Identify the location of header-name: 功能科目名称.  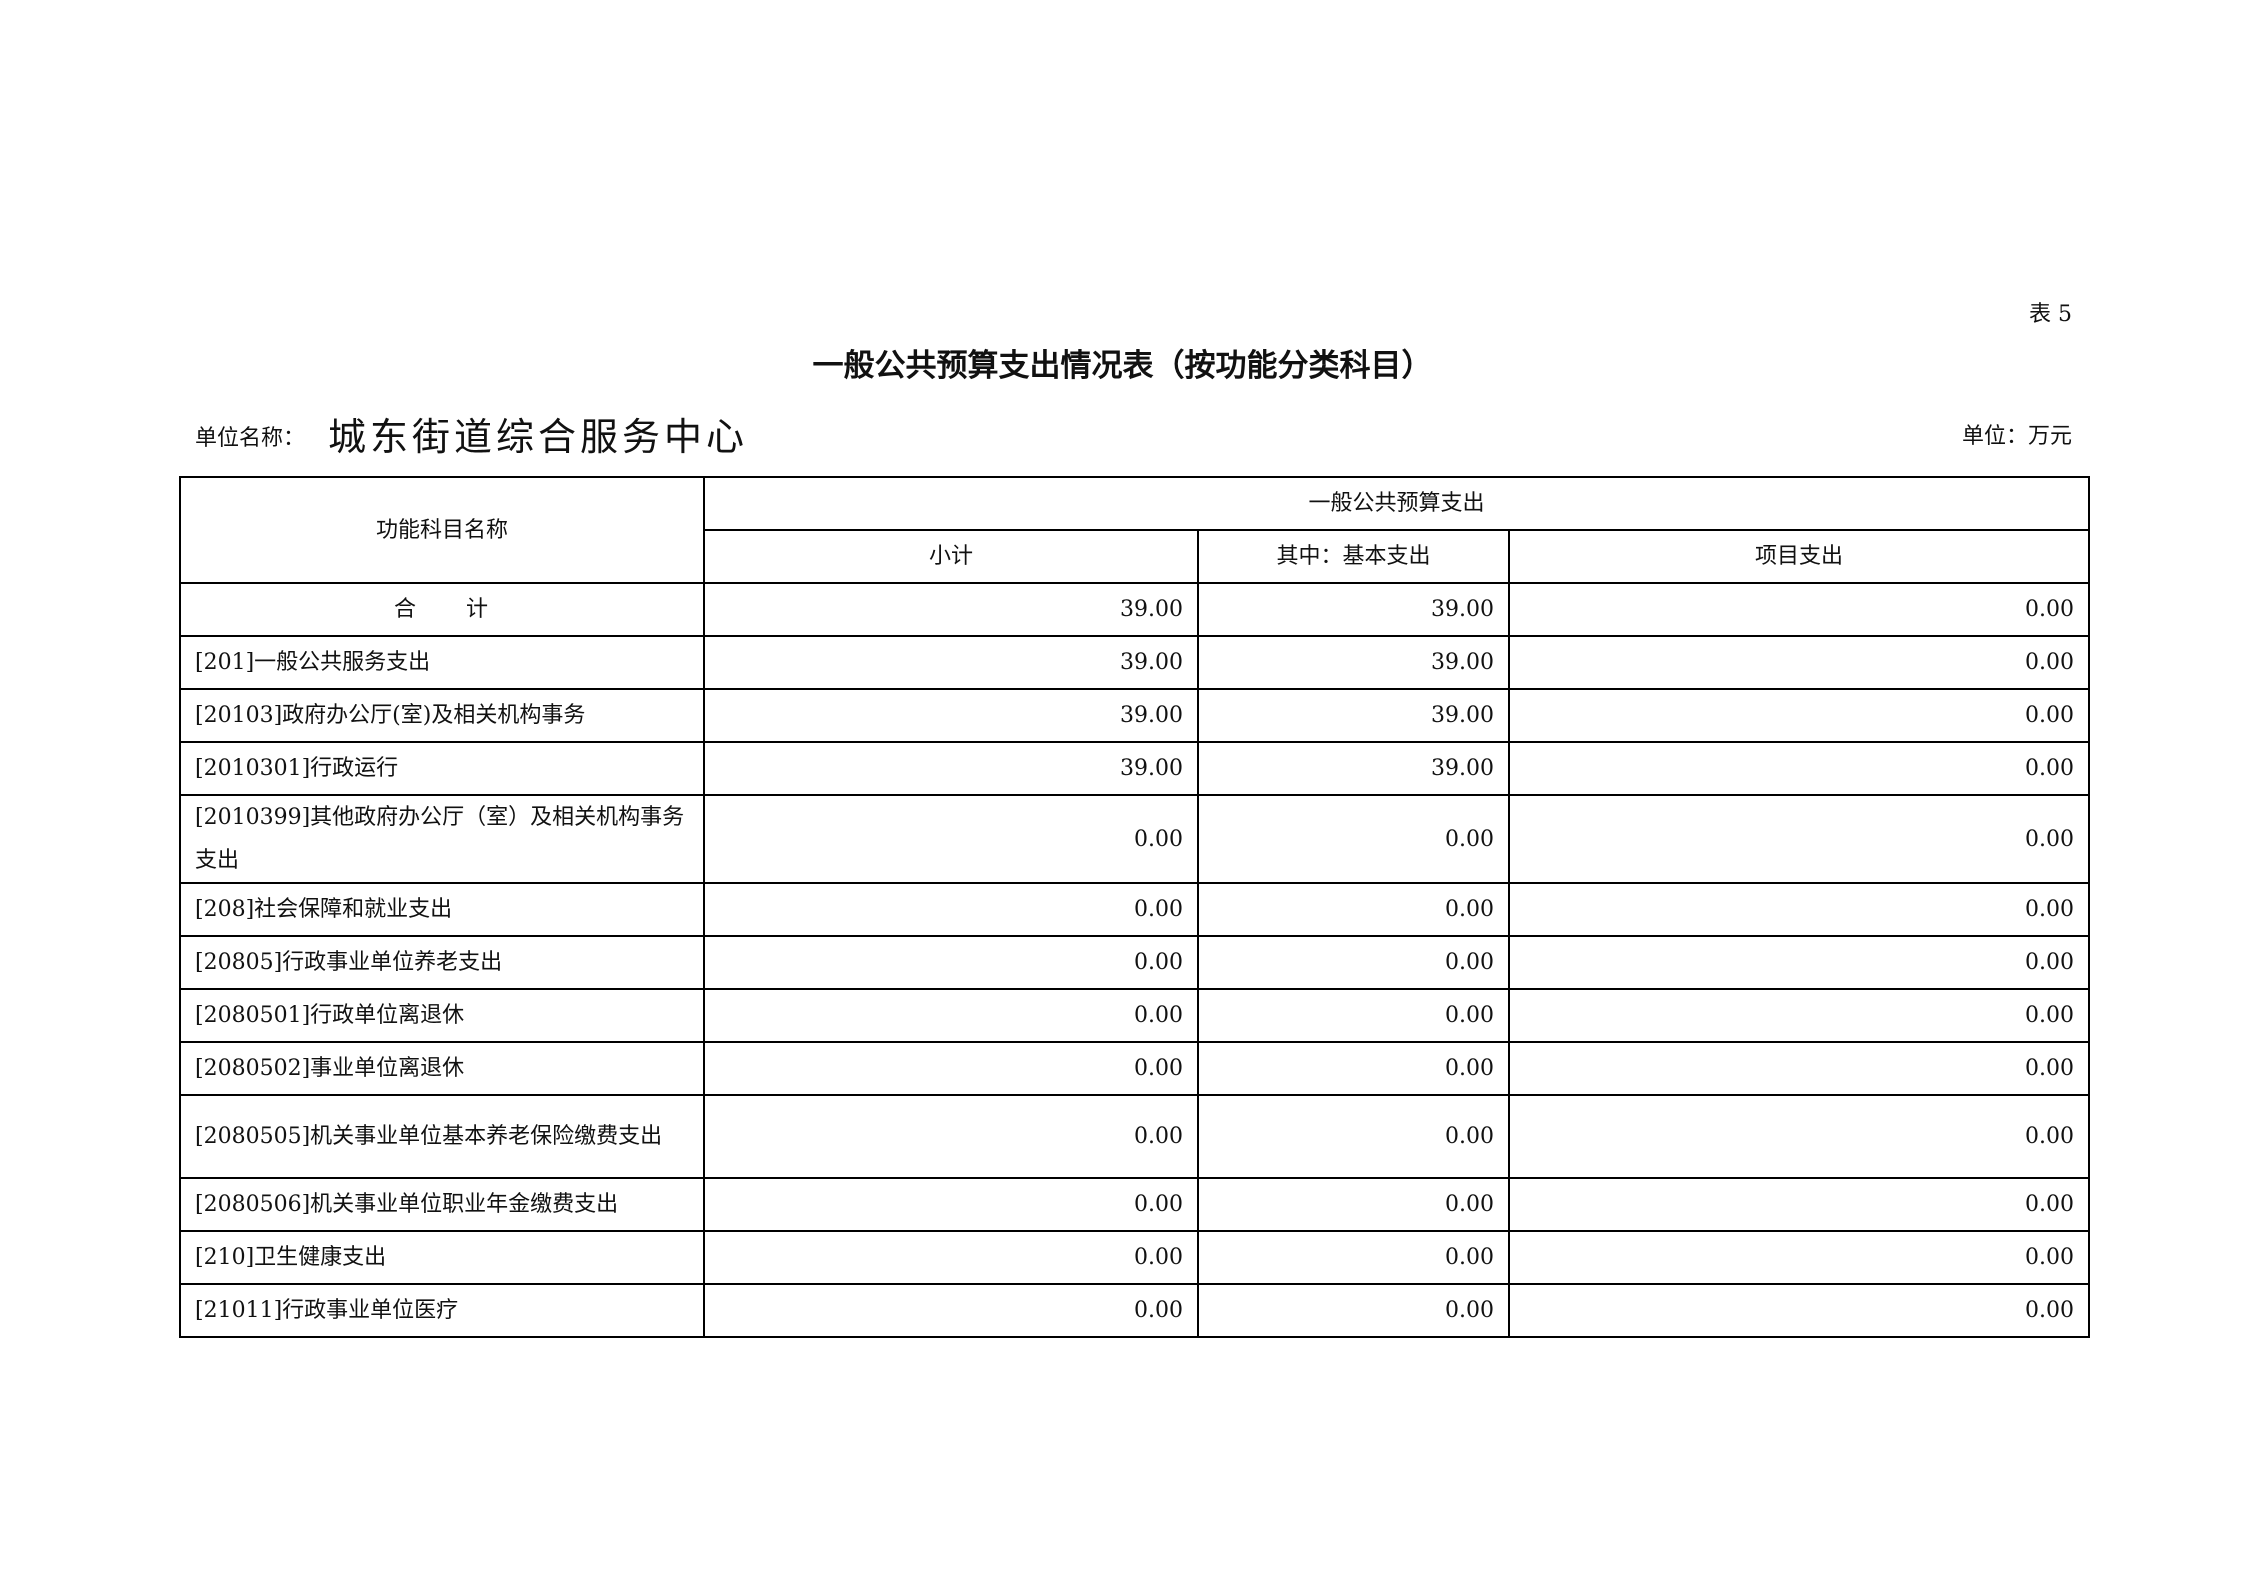
(442, 530).